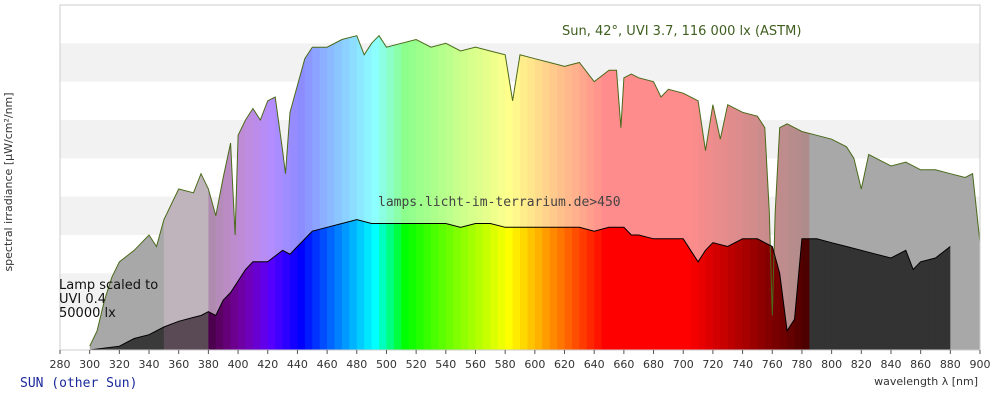 This screenshot has height=400, width=1000. What do you see at coordinates (208, 364) in the screenshot?
I see `x-tick-label: 380` at bounding box center [208, 364].